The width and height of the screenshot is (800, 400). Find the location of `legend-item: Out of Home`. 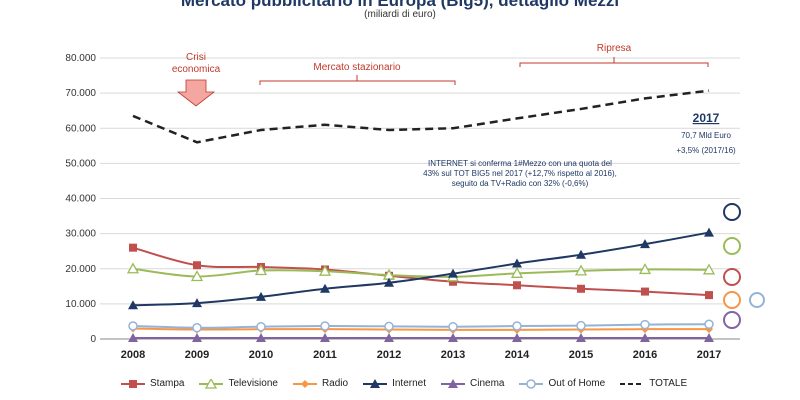

legend-item: Out of Home is located at coordinates (561, 383).